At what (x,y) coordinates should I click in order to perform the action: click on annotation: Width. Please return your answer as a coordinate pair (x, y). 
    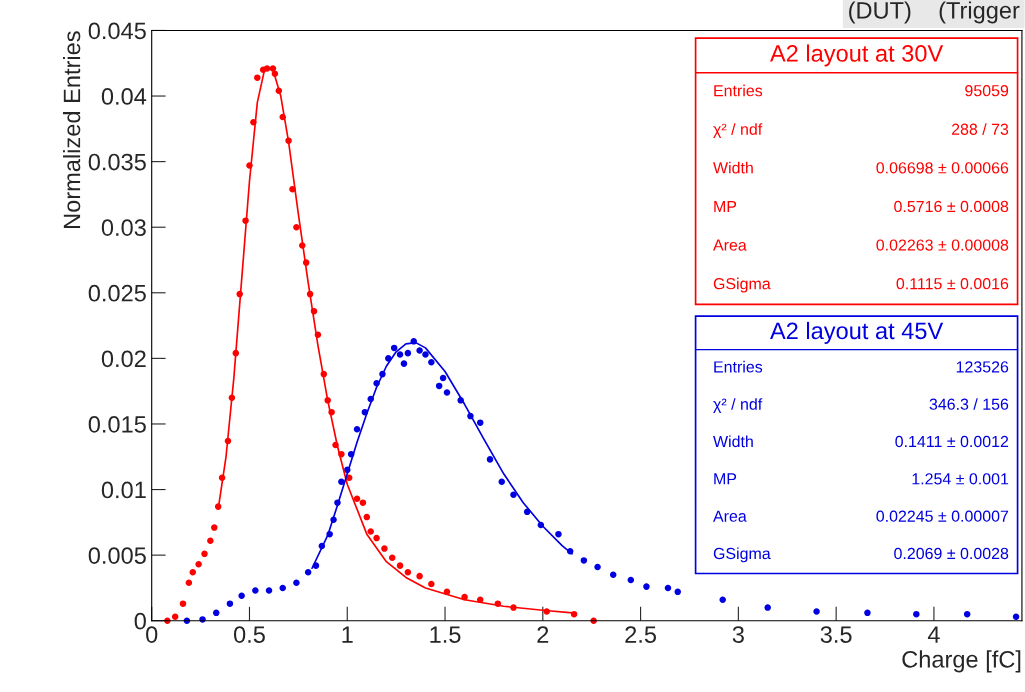
    Looking at the image, I should click on (733, 441).